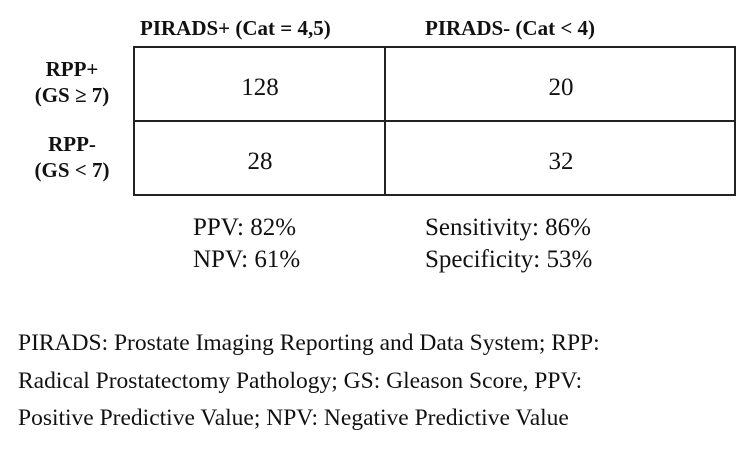 The height and width of the screenshot is (459, 736). Describe the element at coordinates (247, 259) in the screenshot. I see `metric: NPV: 61%` at that location.